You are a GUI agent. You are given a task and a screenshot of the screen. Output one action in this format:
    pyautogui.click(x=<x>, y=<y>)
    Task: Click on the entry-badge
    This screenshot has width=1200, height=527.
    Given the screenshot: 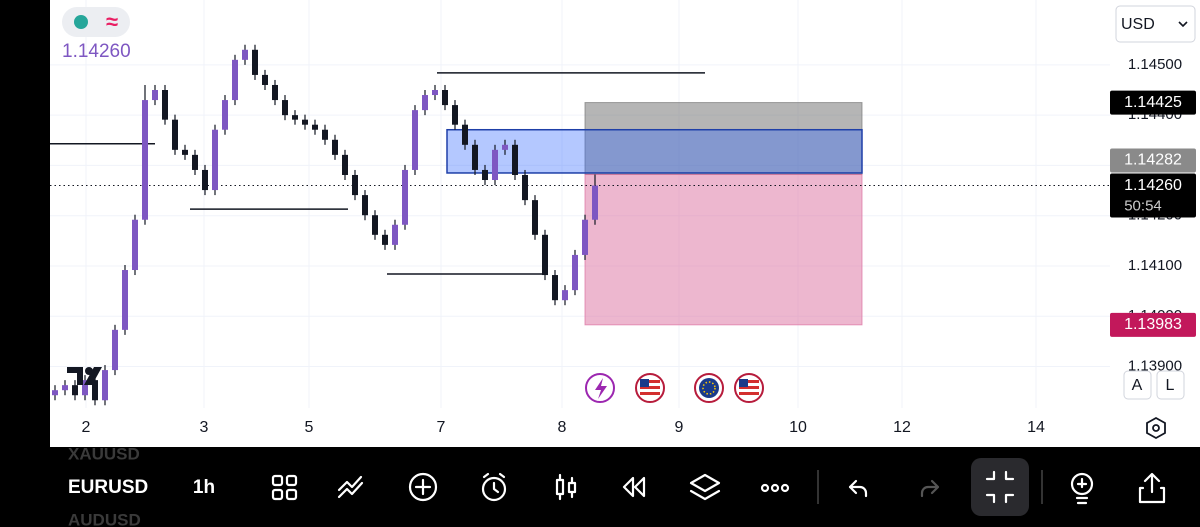 What is the action you would take?
    pyautogui.click(x=1153, y=160)
    